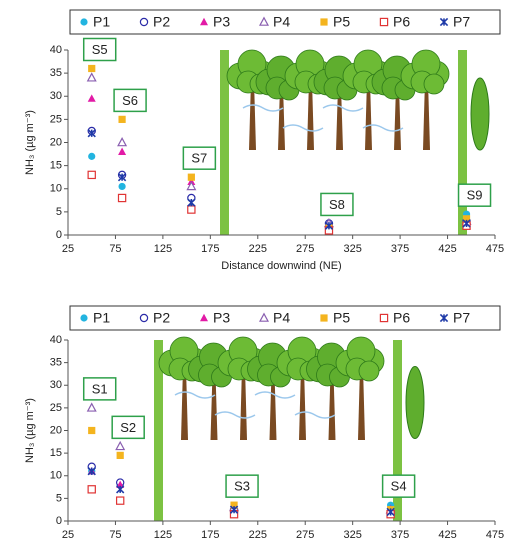  Describe the element at coordinates (56, 453) in the screenshot. I see `y-tick-label: 15` at that location.